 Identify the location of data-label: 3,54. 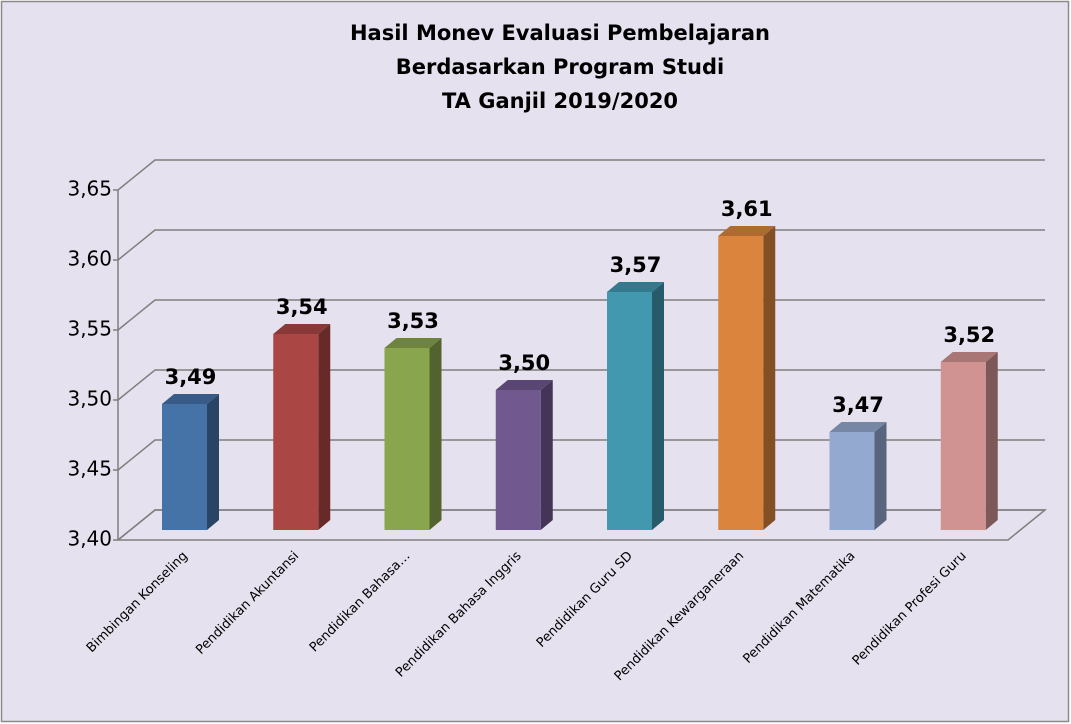
(302, 307).